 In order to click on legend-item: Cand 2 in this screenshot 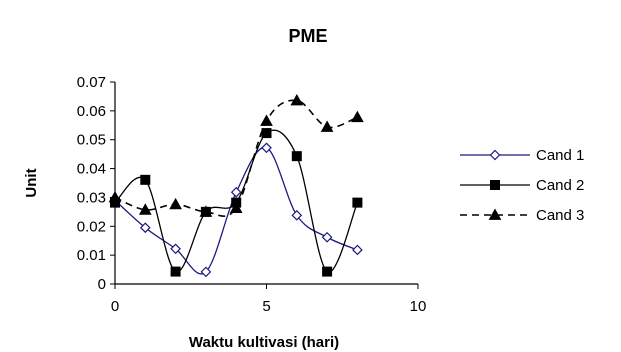, I will do `click(522, 185)`.